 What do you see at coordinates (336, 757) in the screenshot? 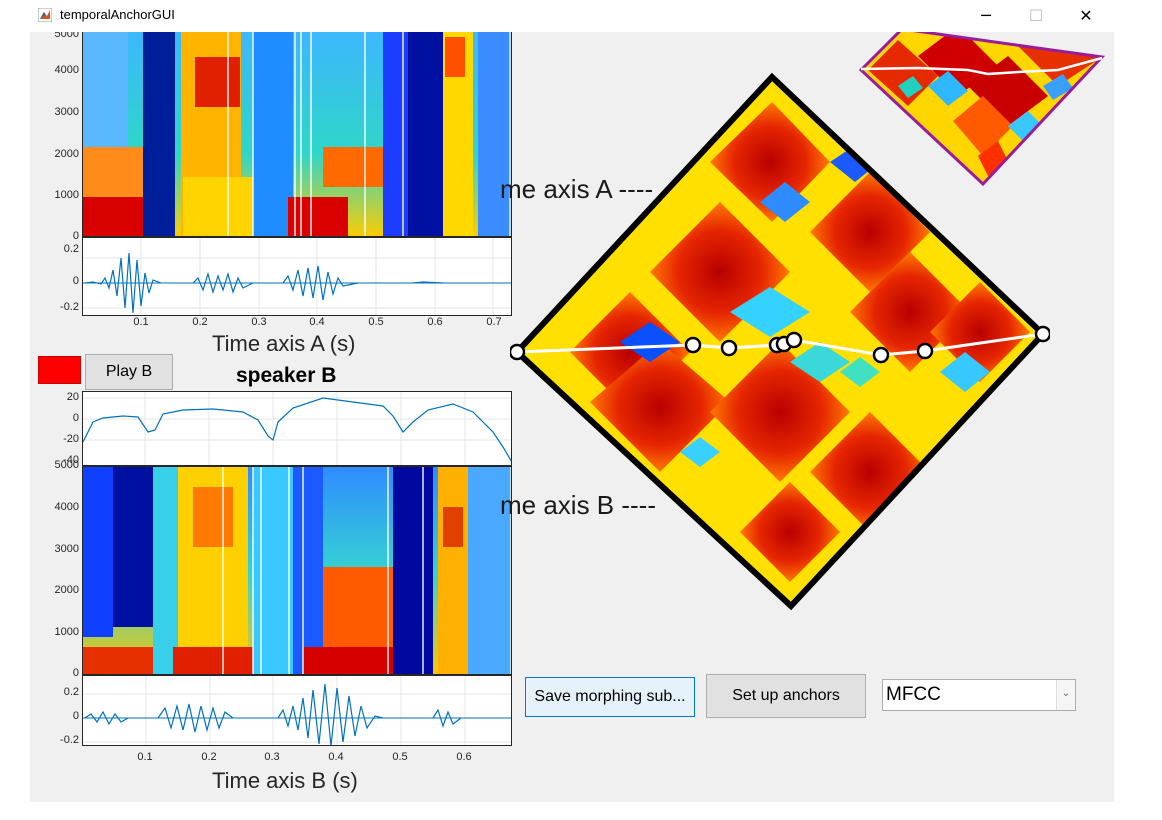
I see `speaker-b-xtick: 0.4` at bounding box center [336, 757].